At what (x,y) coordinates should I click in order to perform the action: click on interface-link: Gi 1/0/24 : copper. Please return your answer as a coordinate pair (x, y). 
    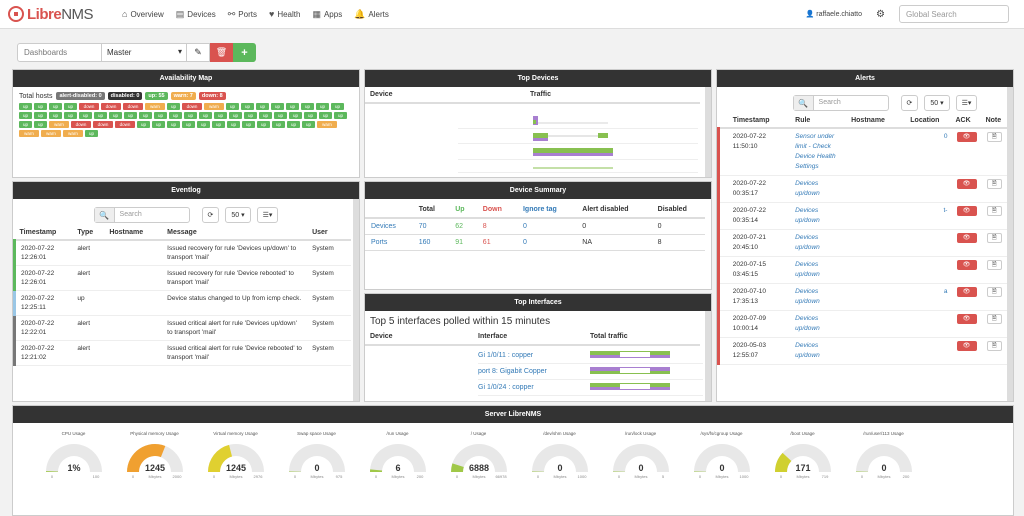
    Looking at the image, I should click on (506, 387).